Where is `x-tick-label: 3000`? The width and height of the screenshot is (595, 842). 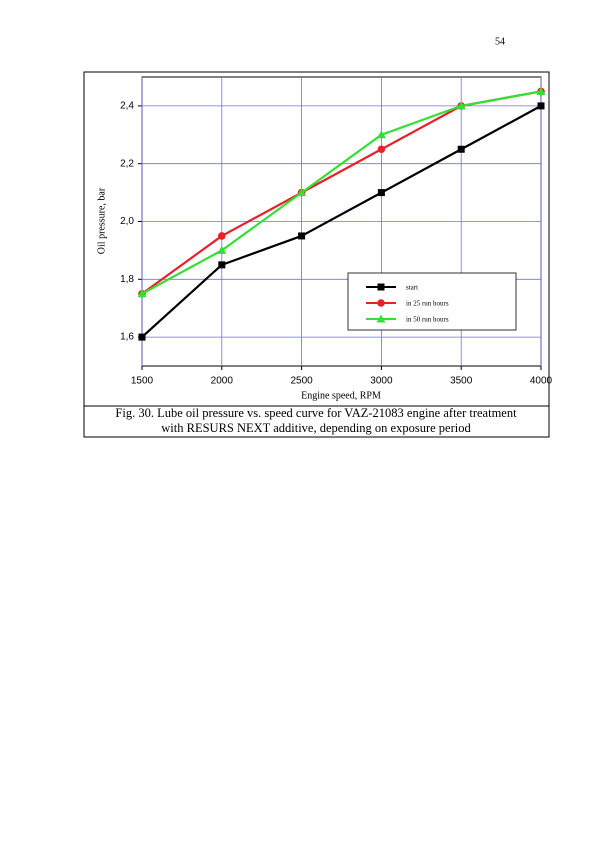
x-tick-label: 3000 is located at coordinates (381, 381).